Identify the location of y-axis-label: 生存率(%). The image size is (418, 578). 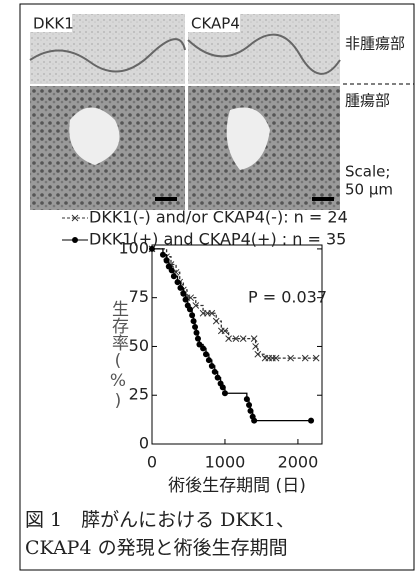
(118, 355).